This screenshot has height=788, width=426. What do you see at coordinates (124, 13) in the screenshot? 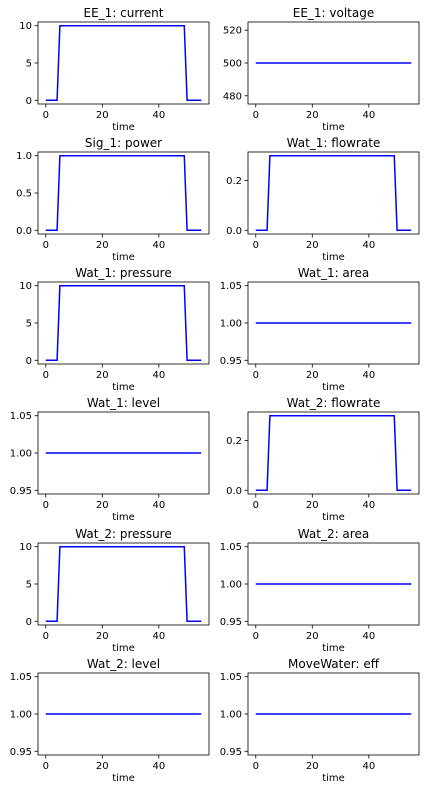
I see `subplot-title: EE_1: current` at bounding box center [124, 13].